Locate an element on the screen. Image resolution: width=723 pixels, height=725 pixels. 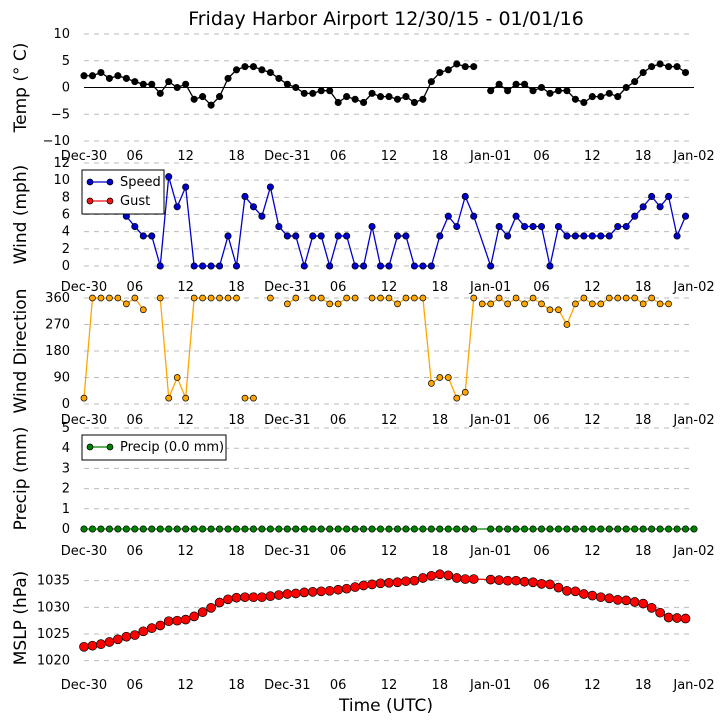
x-tick-label: 12 is located at coordinates (185, 551).